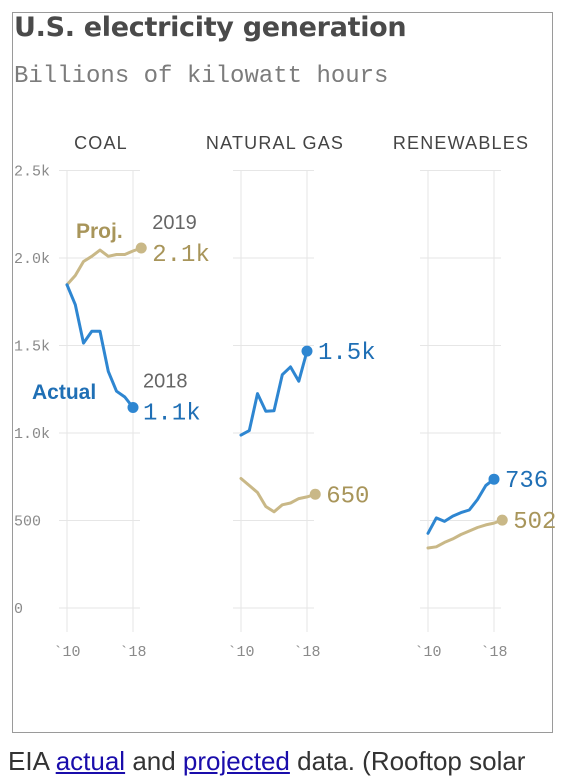 The width and height of the screenshot is (578, 784). Describe the element at coordinates (27, 522) in the screenshot. I see `y-tick-label: 500` at that location.